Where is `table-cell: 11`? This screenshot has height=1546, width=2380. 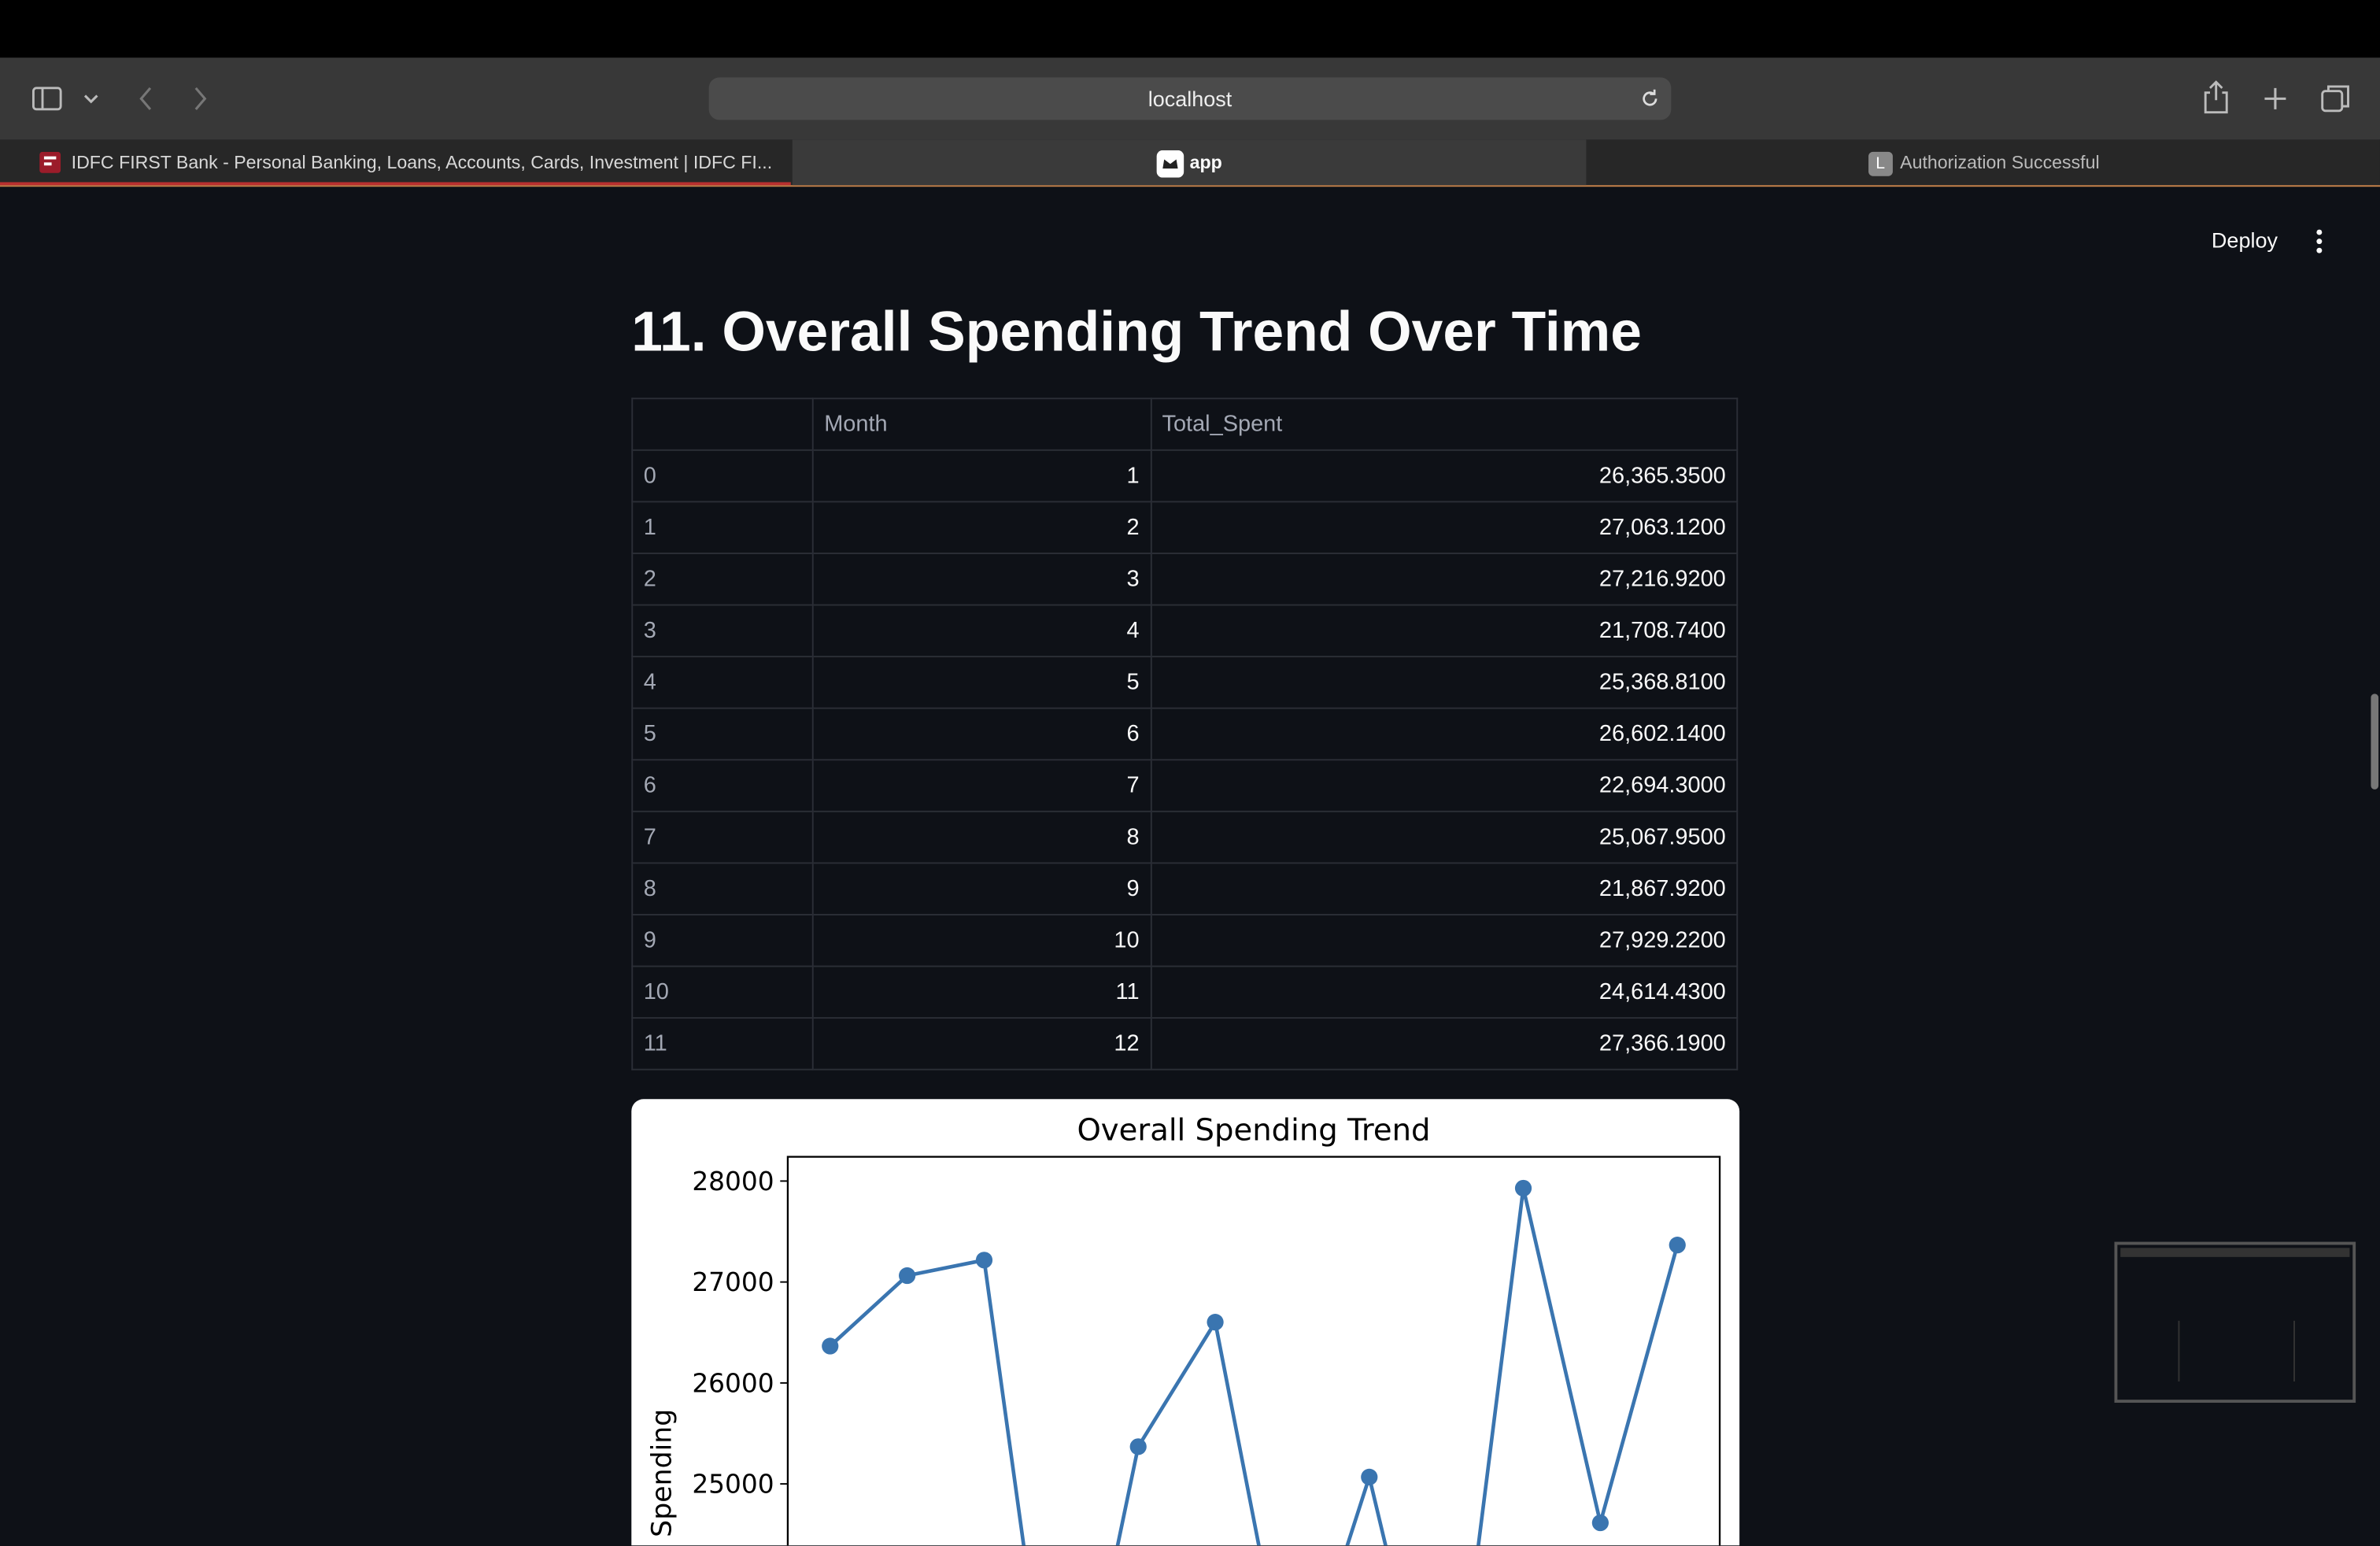
table-cell: 11 is located at coordinates (981, 992).